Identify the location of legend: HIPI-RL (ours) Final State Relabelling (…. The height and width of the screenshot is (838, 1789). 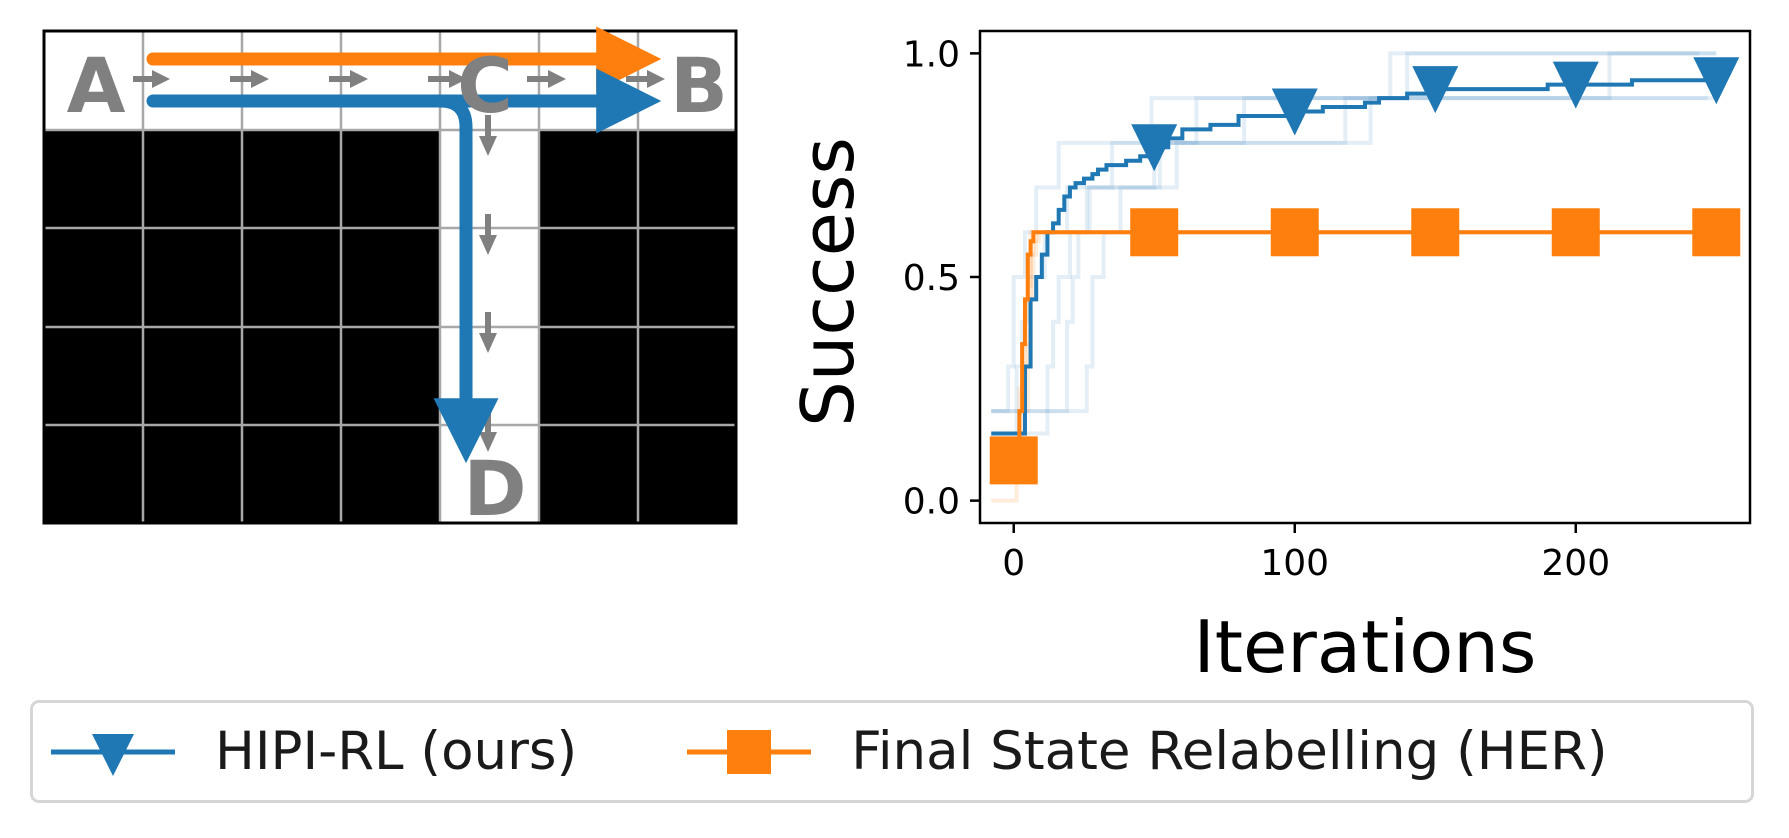
(892, 751).